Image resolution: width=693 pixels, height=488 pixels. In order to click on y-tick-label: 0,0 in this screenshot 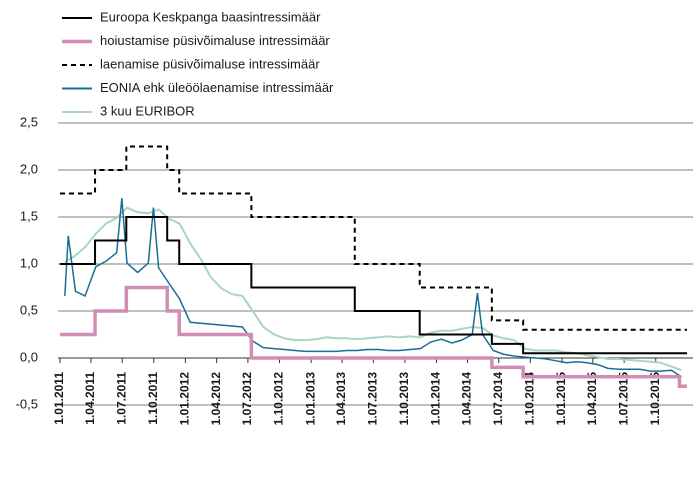, I will do `click(29, 356)`.